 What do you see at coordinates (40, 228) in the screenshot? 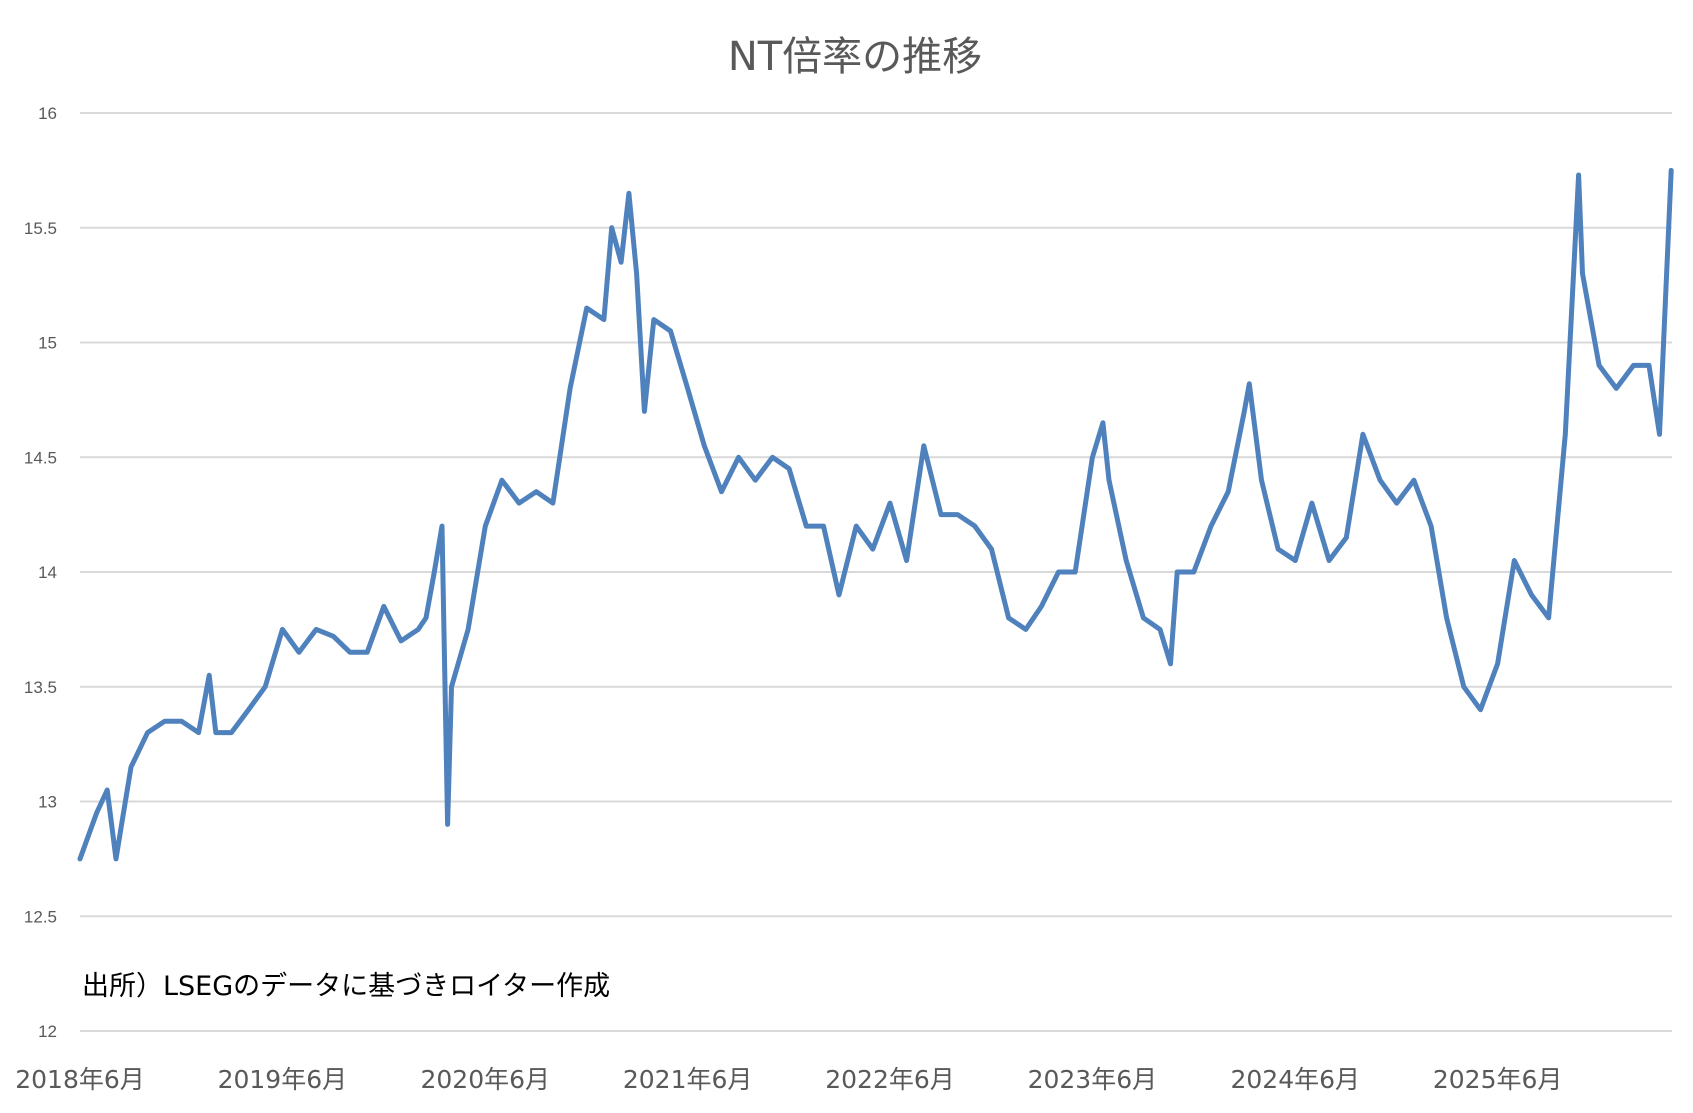
I see `y-tick-label: 15.5` at bounding box center [40, 228].